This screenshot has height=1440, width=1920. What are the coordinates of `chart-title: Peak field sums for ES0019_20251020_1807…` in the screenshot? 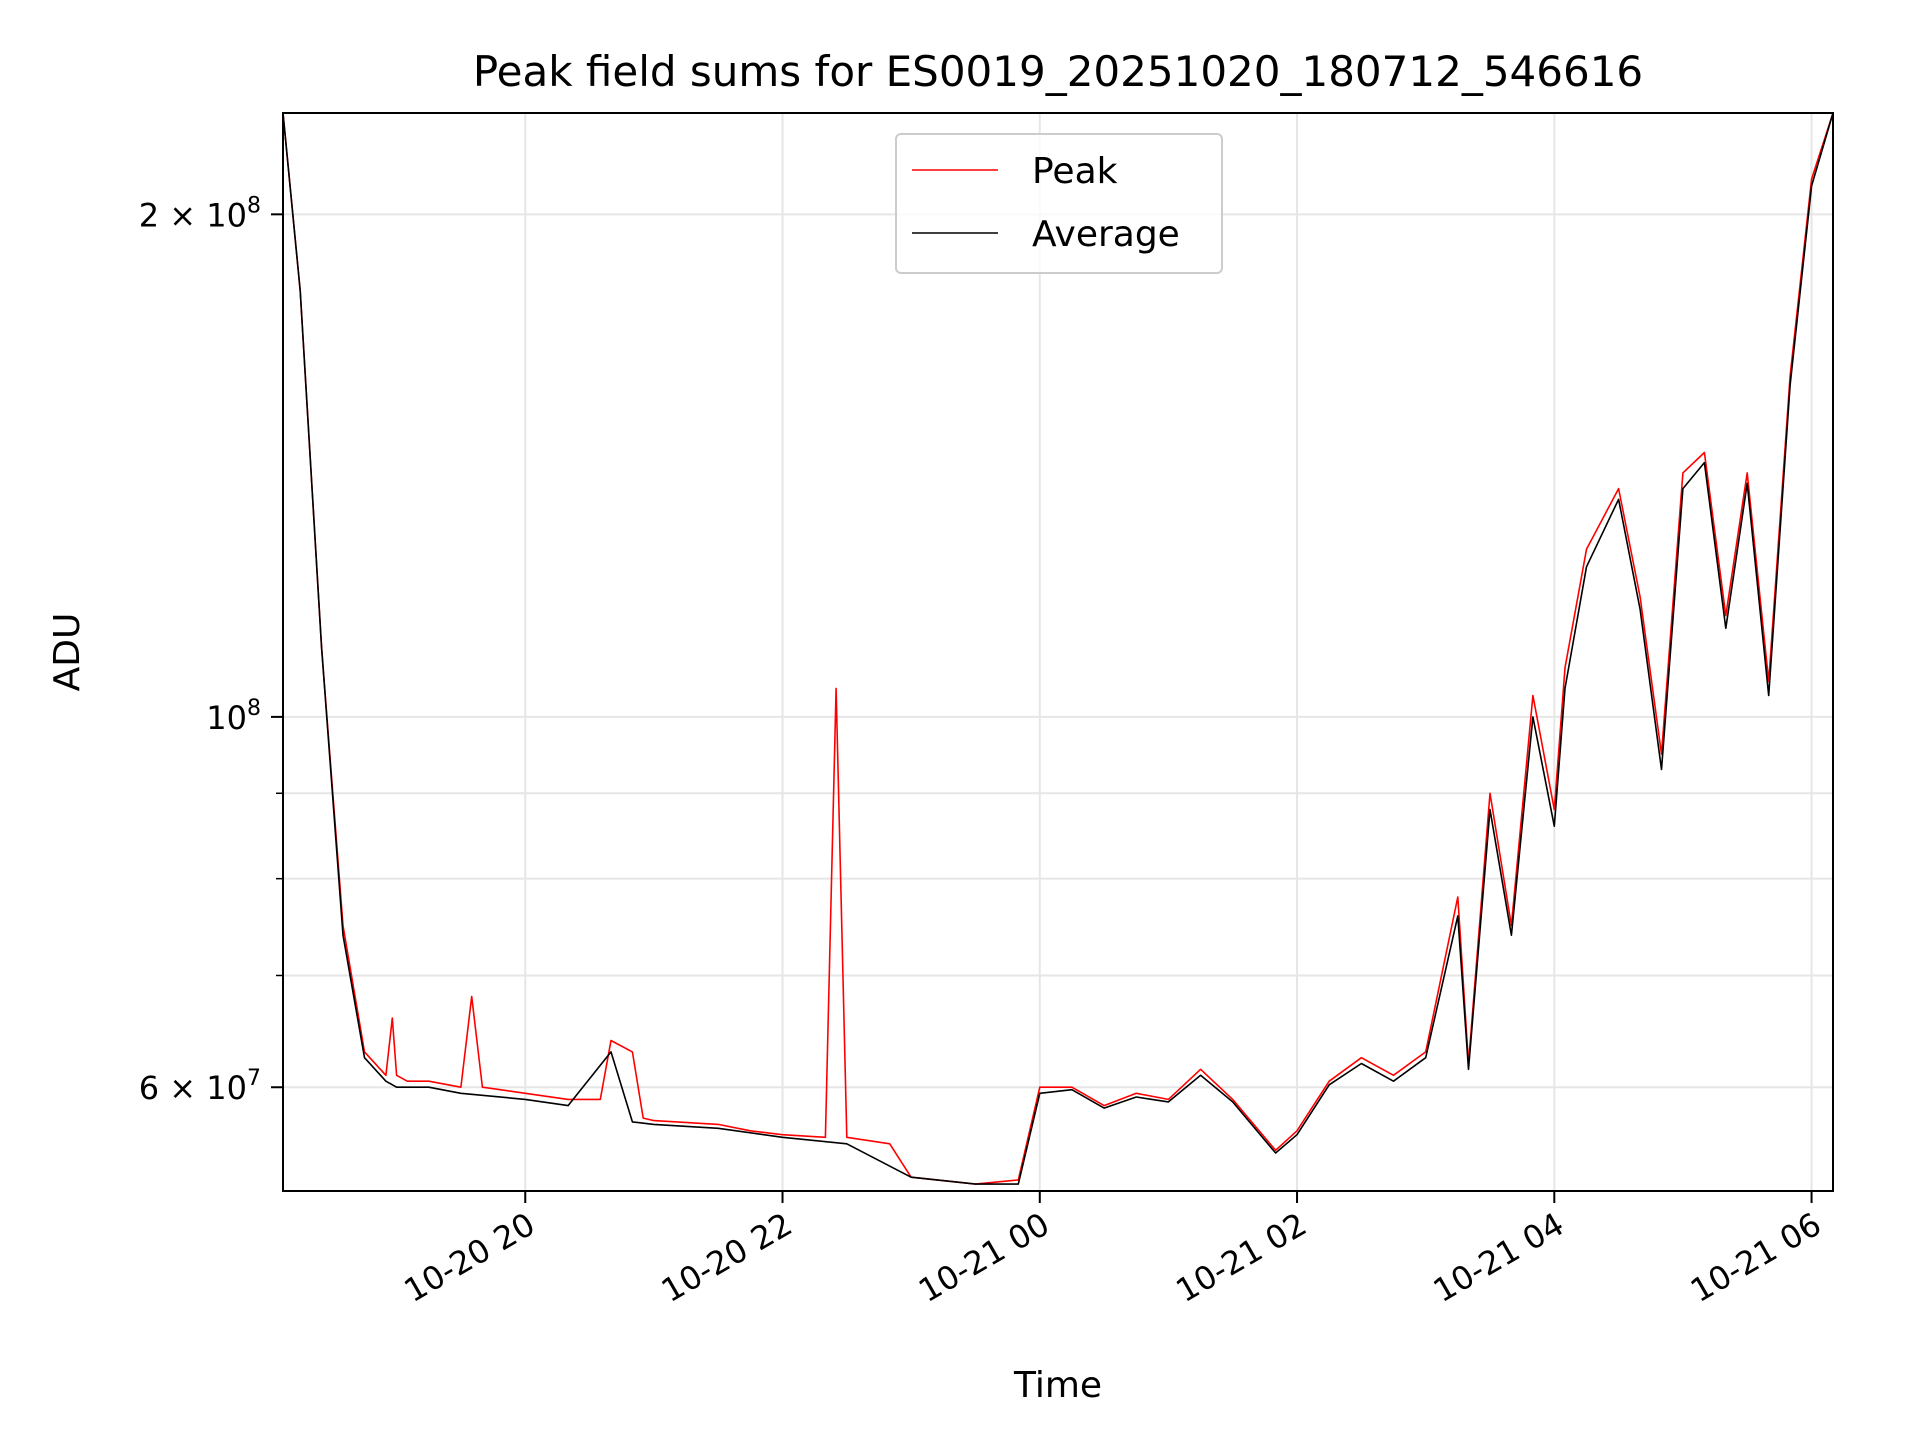 It's located at (1058, 71).